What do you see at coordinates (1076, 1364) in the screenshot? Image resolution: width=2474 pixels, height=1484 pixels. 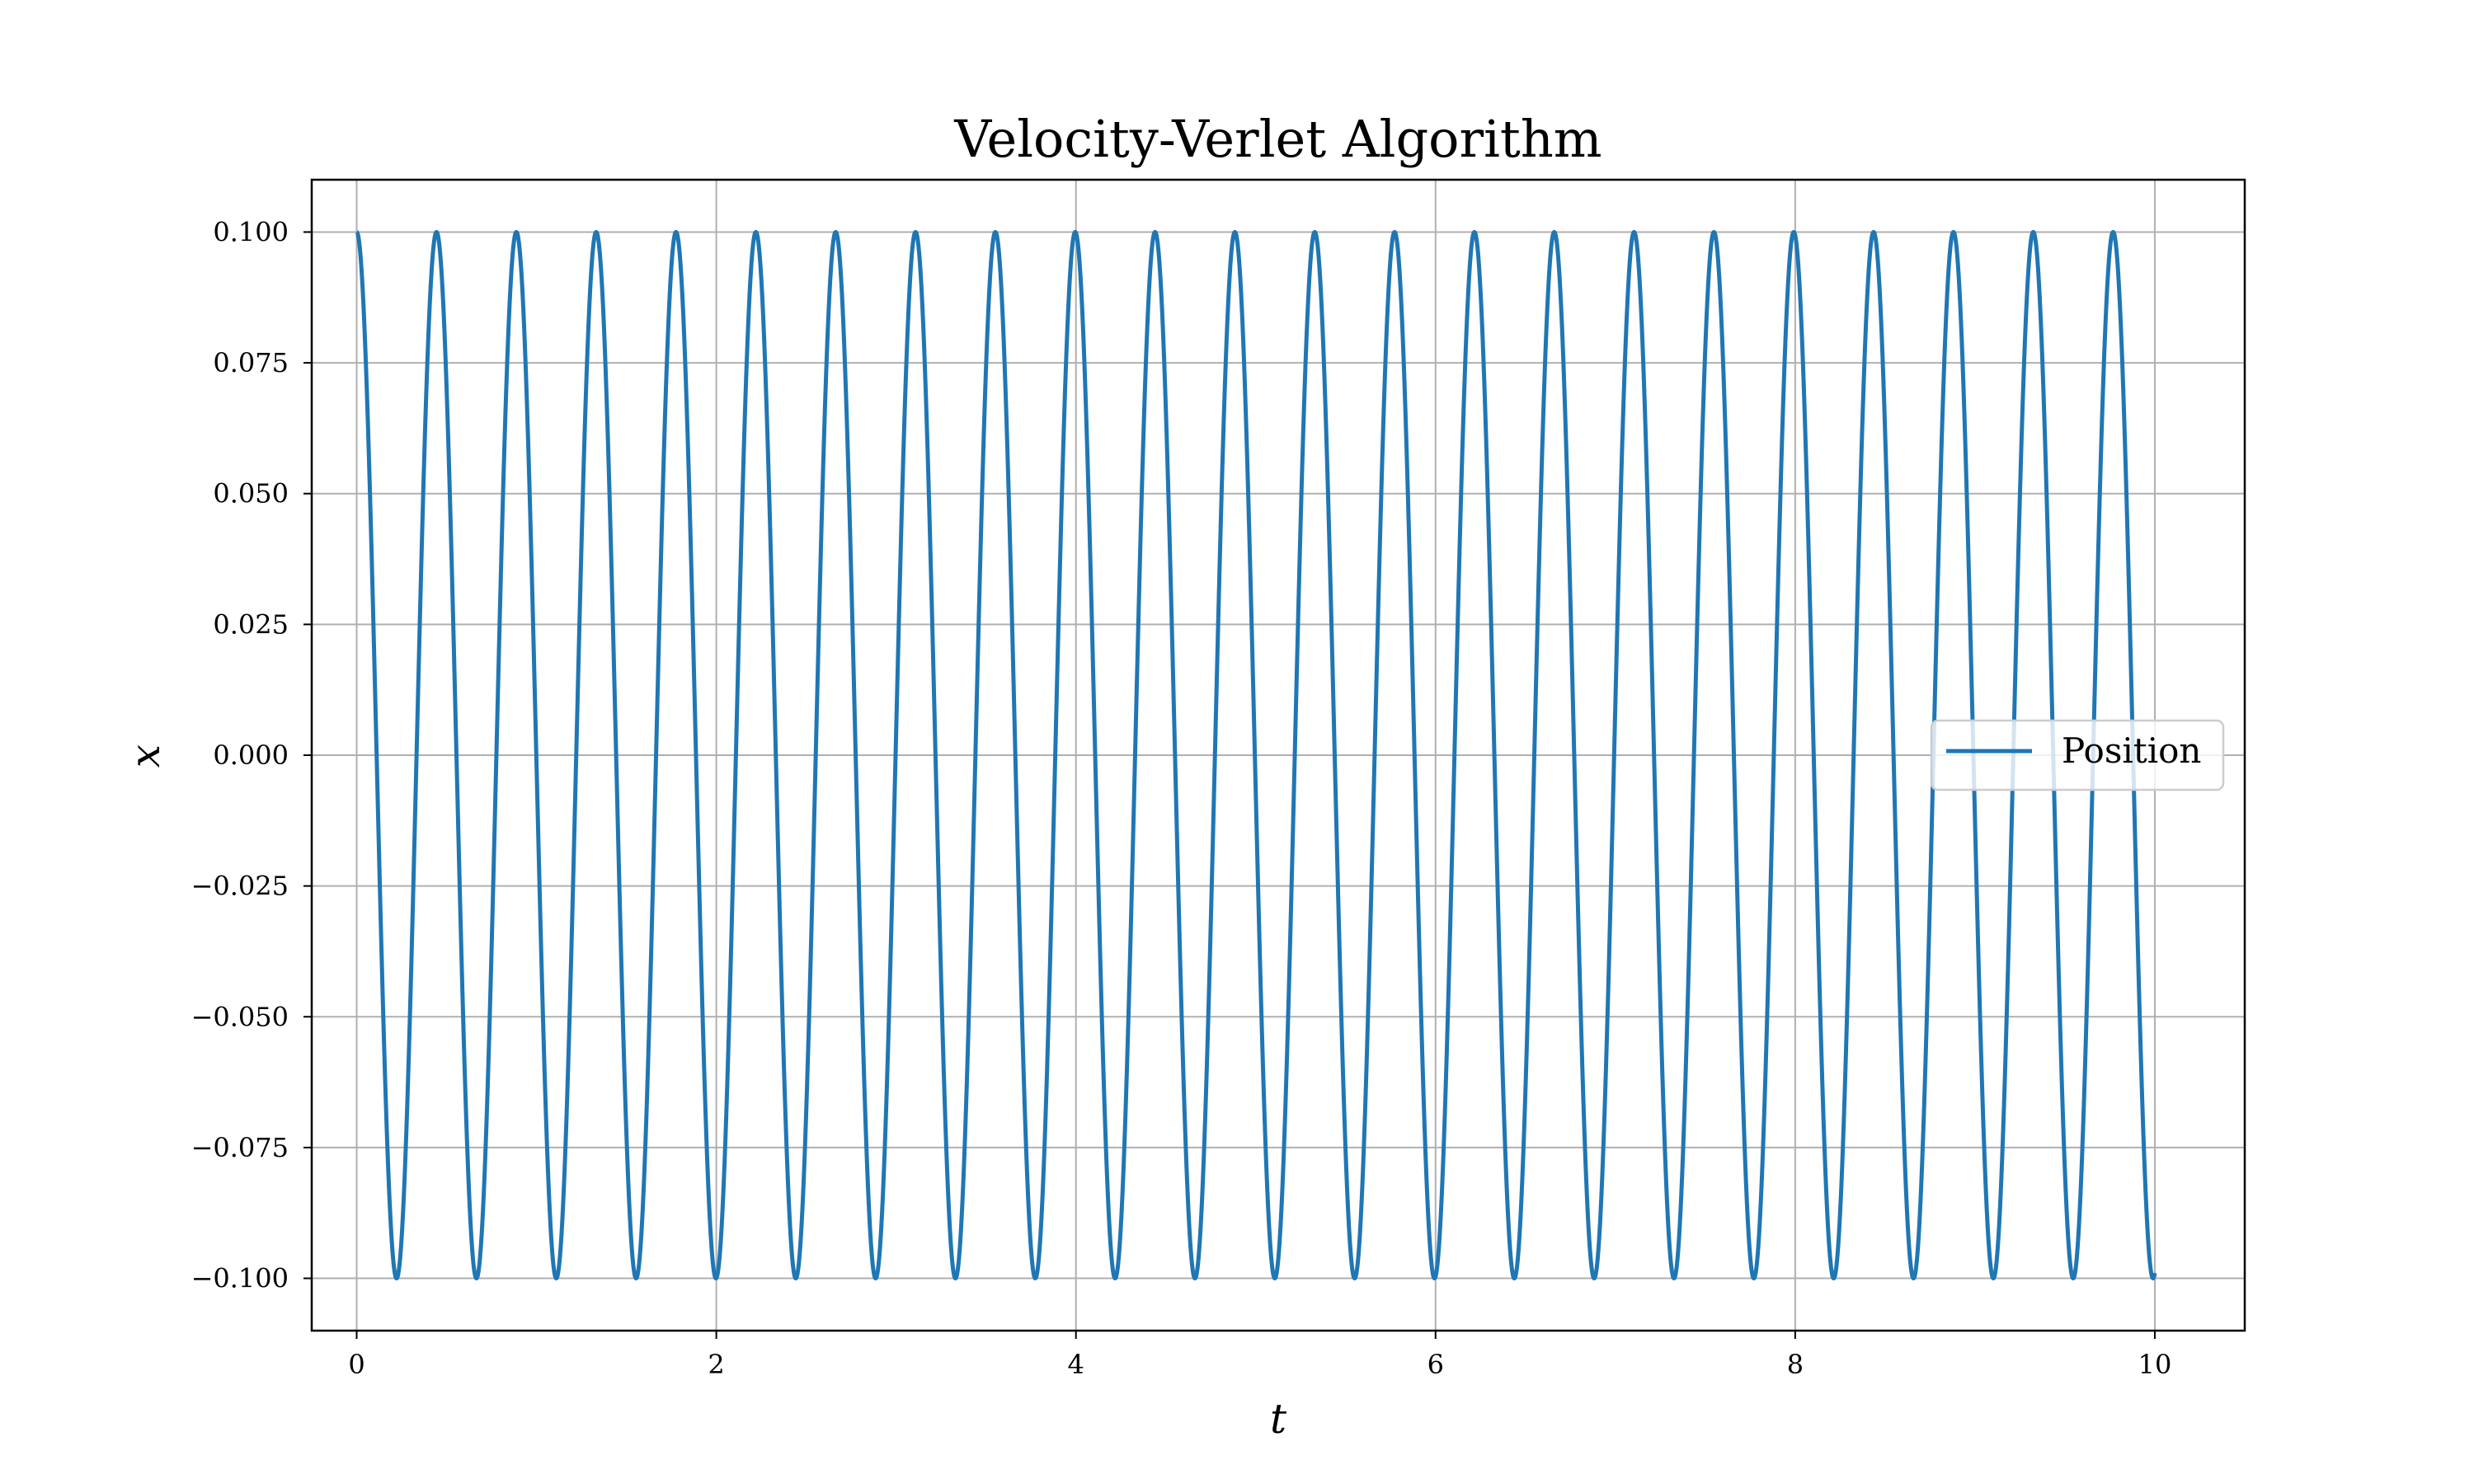 I see `x-tick-label: 4` at bounding box center [1076, 1364].